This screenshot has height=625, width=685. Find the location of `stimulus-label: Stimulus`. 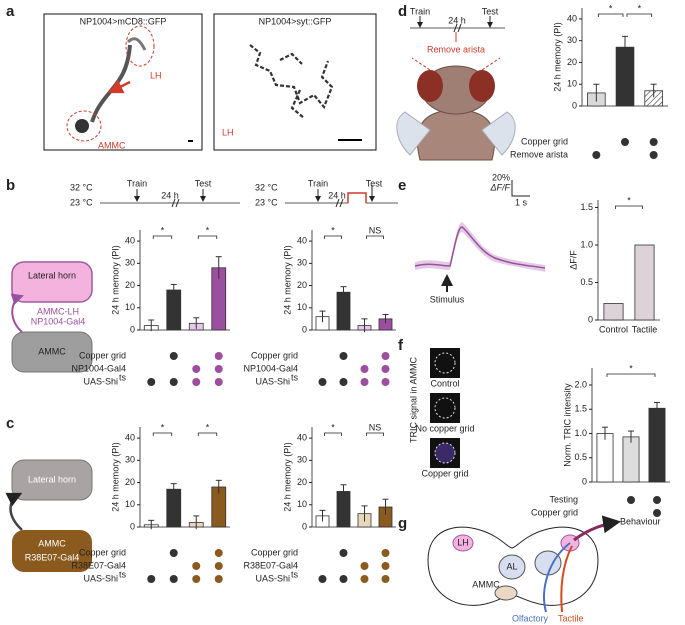

stimulus-label: Stimulus is located at coordinates (447, 299).